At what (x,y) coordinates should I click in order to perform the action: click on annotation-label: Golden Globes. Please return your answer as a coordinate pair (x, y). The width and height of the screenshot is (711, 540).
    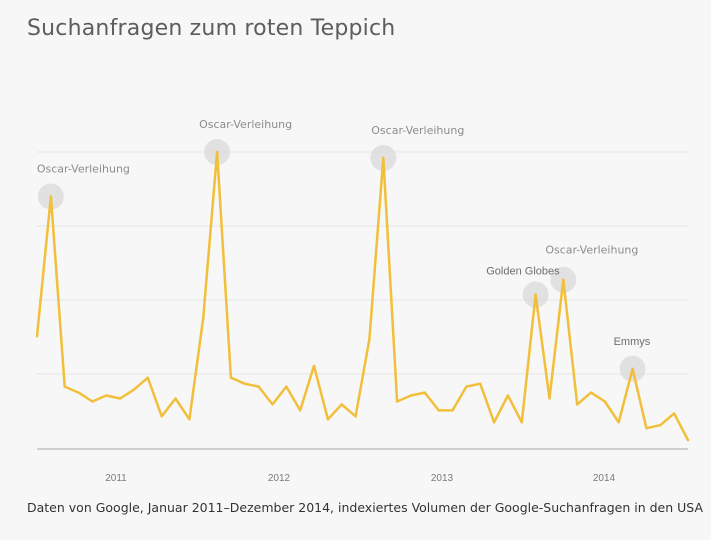
    Looking at the image, I should click on (523, 272).